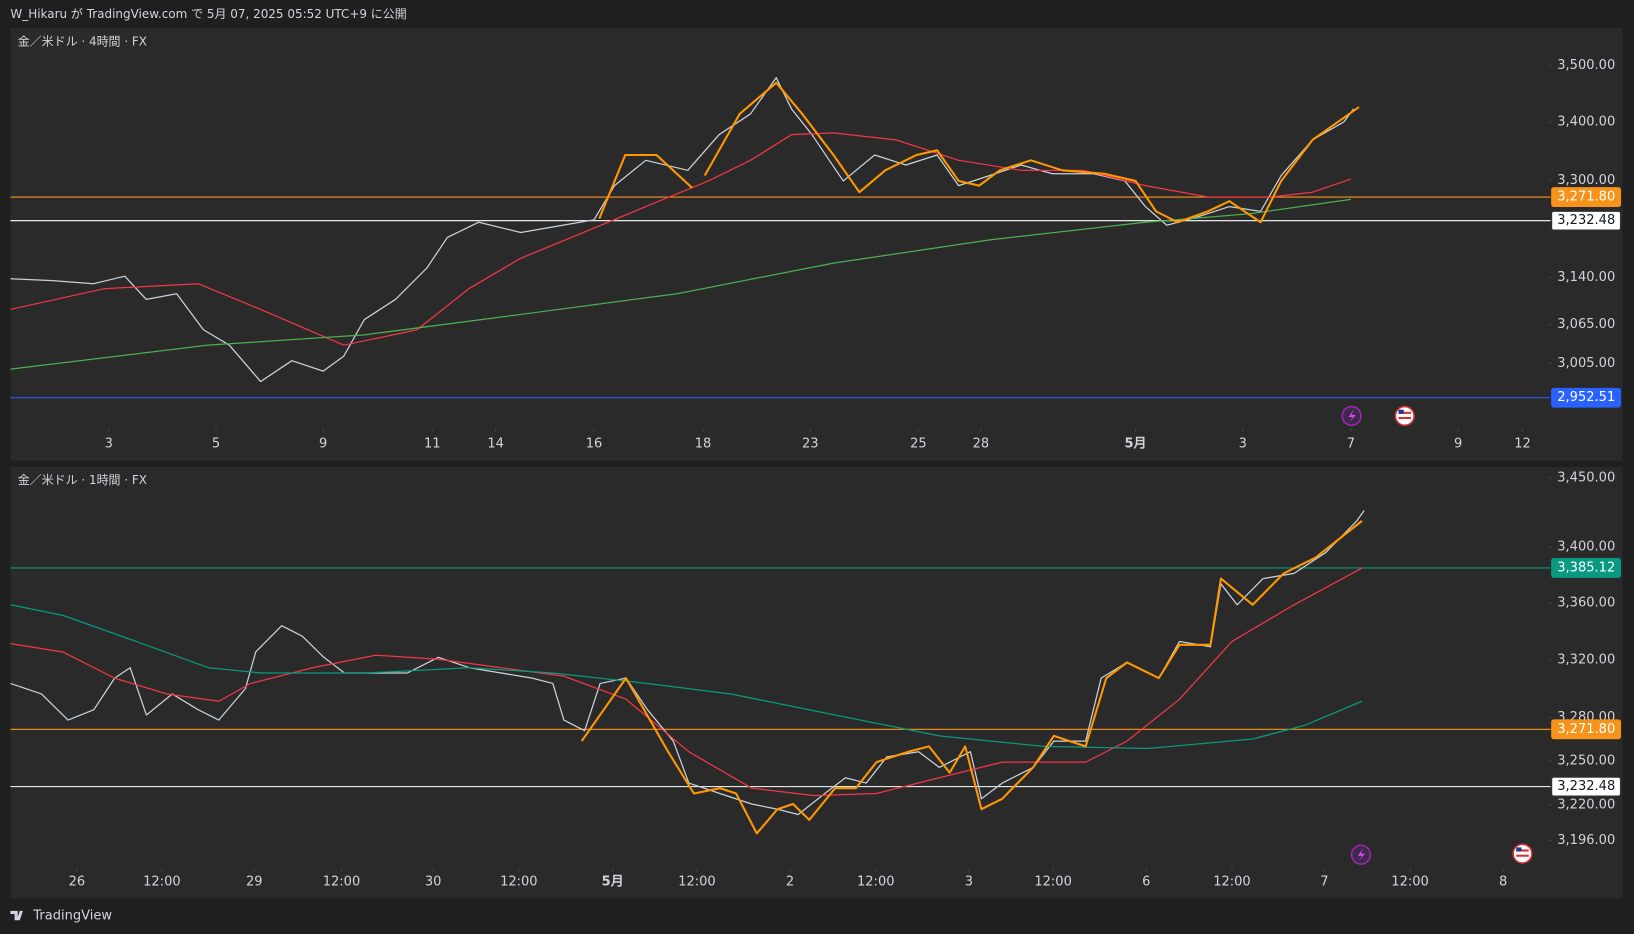  Describe the element at coordinates (433, 881) in the screenshot. I see `x-tick-label: 30` at that location.